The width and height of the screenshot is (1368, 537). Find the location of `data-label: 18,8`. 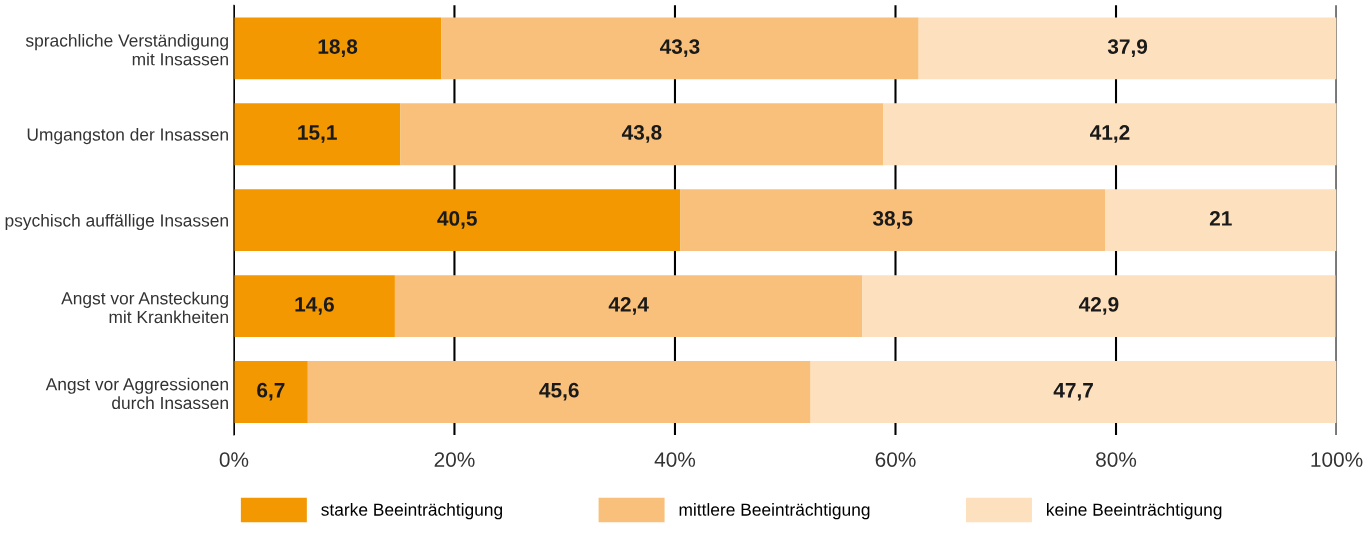

data-label: 18,8 is located at coordinates (338, 48).